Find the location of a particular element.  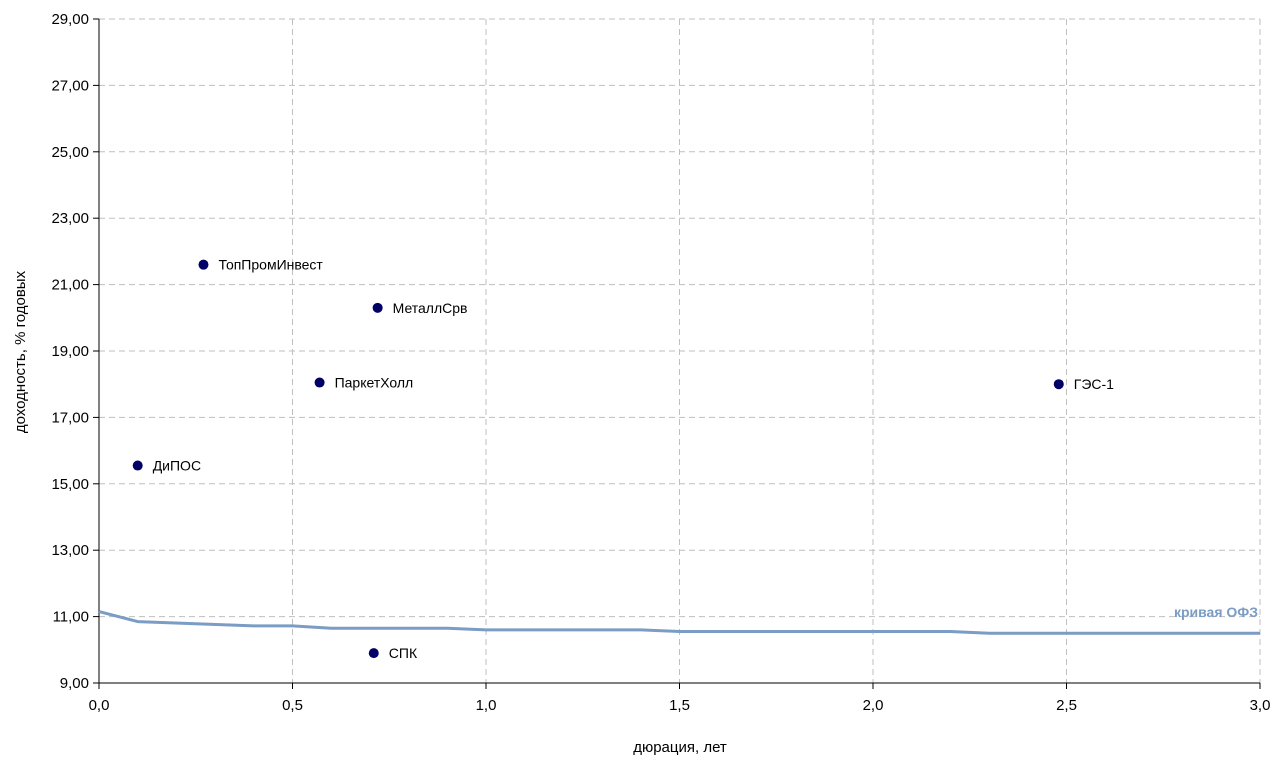

y-tick-label: 13,00 is located at coordinates (70, 550).